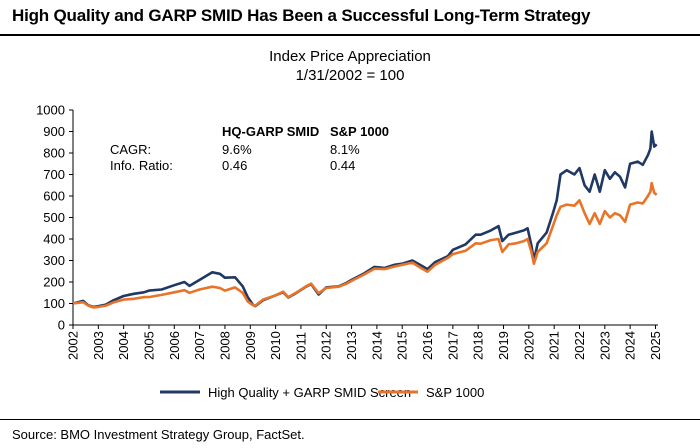 The image size is (700, 448). What do you see at coordinates (478, 345) in the screenshot?
I see `x-tick-label: 2018` at bounding box center [478, 345].